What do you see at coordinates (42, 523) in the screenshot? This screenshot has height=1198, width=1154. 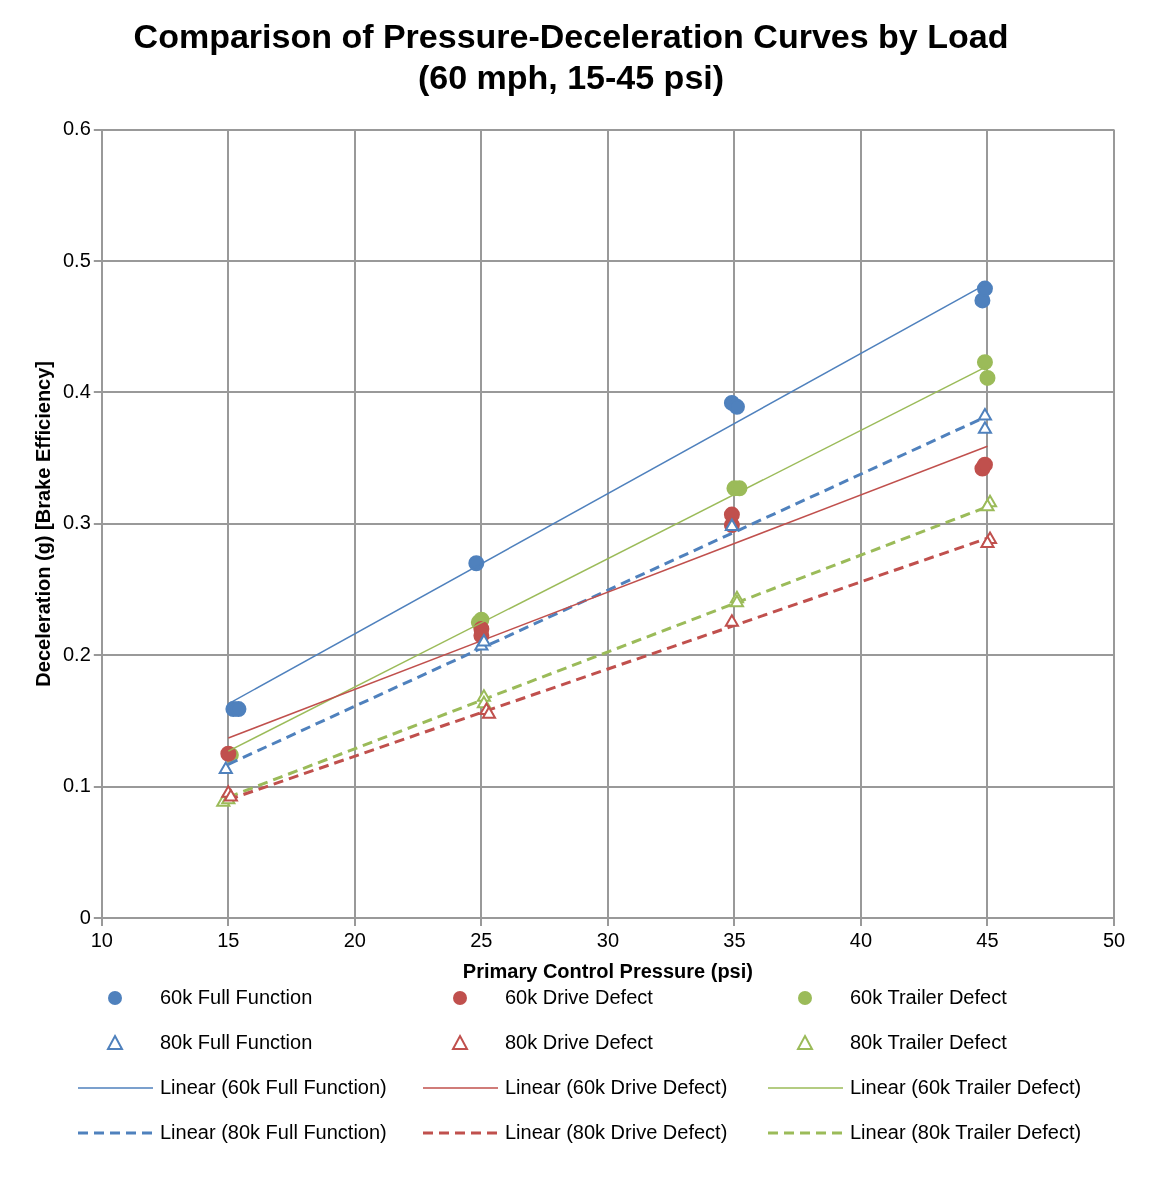 I see `y-axis-title: Deceleration (g) [Brake Efficiency]` at bounding box center [42, 523].